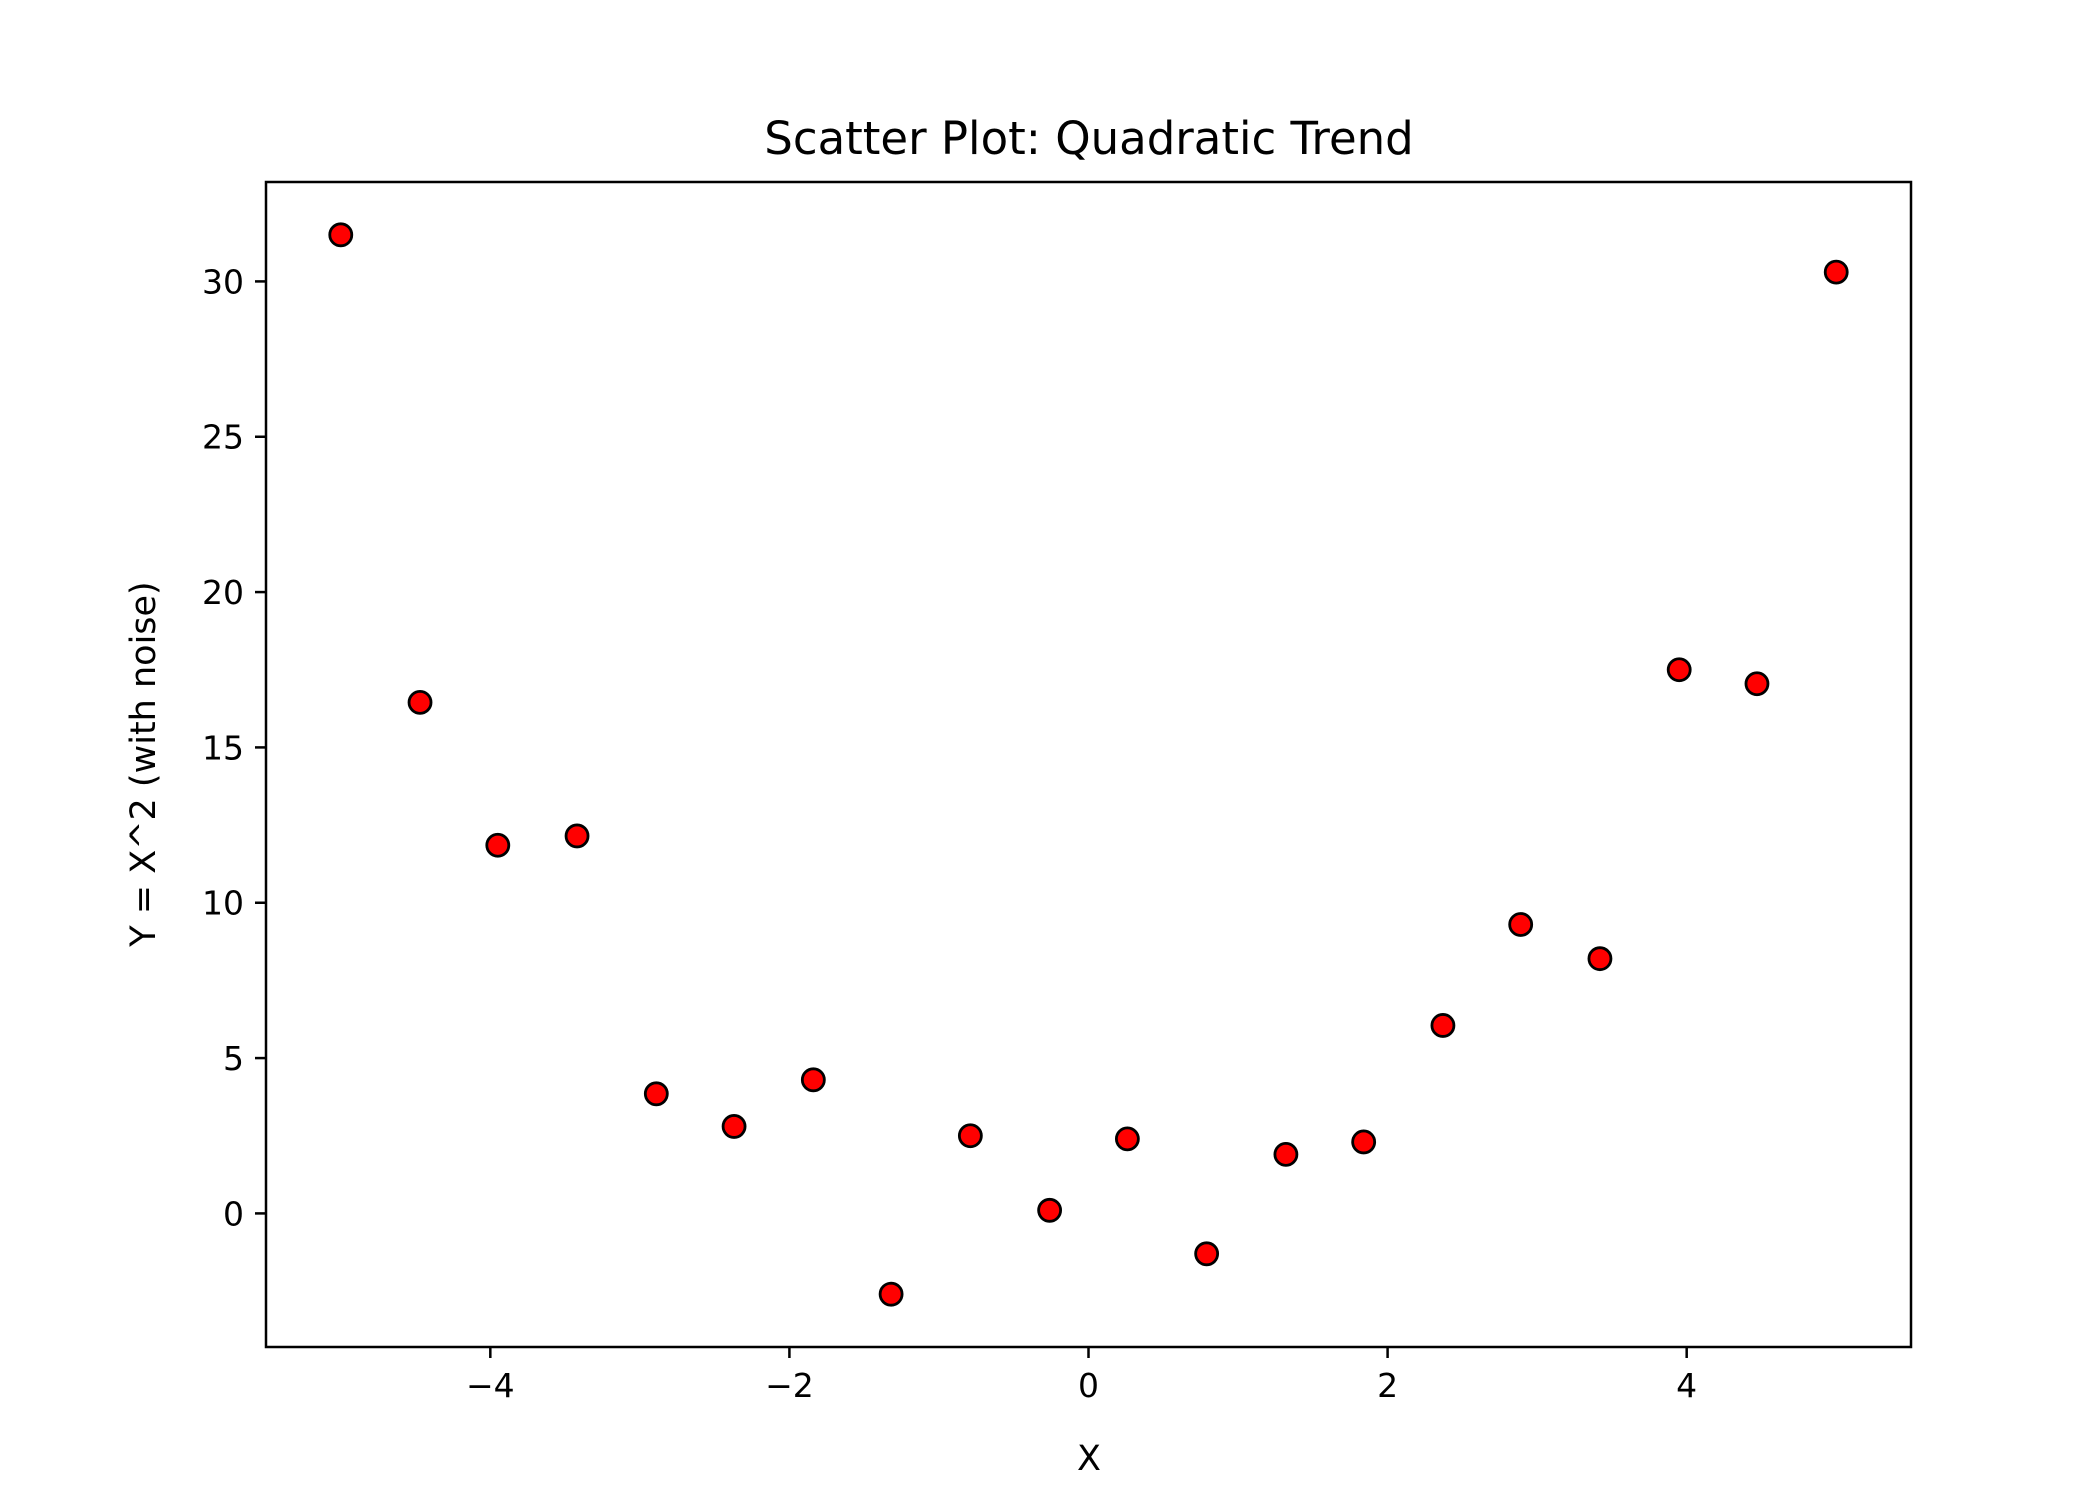 The width and height of the screenshot is (2100, 1500). Describe the element at coordinates (1088, 138) in the screenshot. I see `chart-title: Scatter Plot: Quadratic Trend` at that location.